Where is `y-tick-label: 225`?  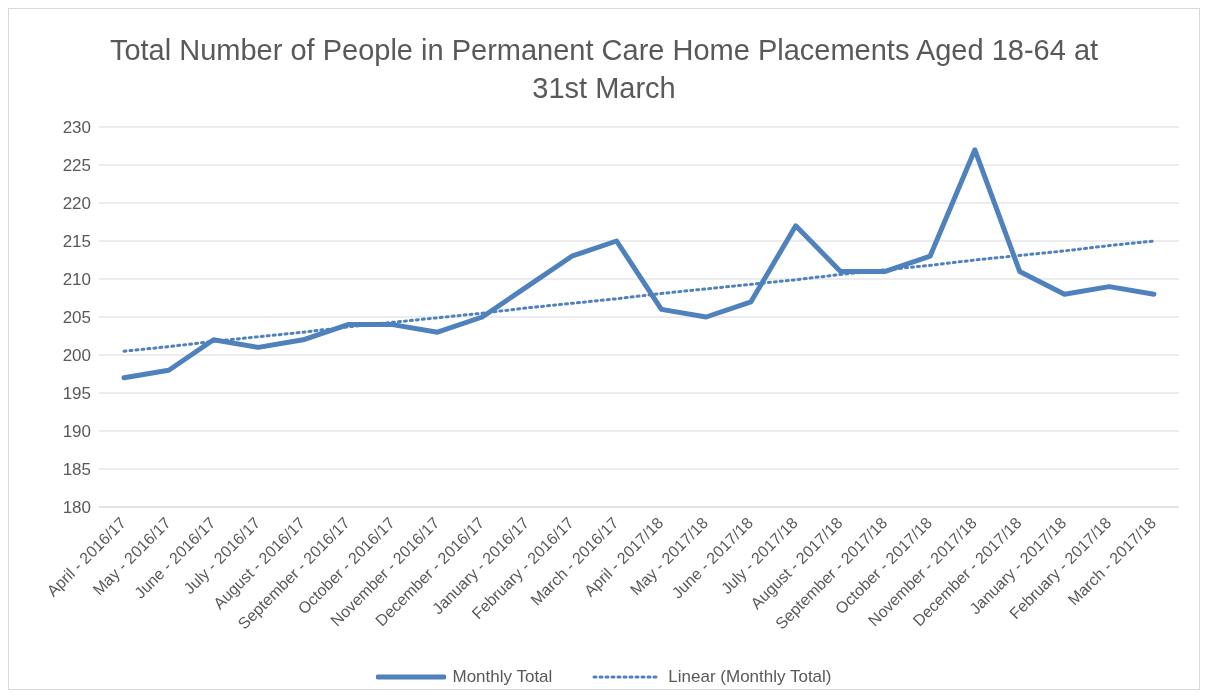 y-tick-label: 225 is located at coordinates (76, 166).